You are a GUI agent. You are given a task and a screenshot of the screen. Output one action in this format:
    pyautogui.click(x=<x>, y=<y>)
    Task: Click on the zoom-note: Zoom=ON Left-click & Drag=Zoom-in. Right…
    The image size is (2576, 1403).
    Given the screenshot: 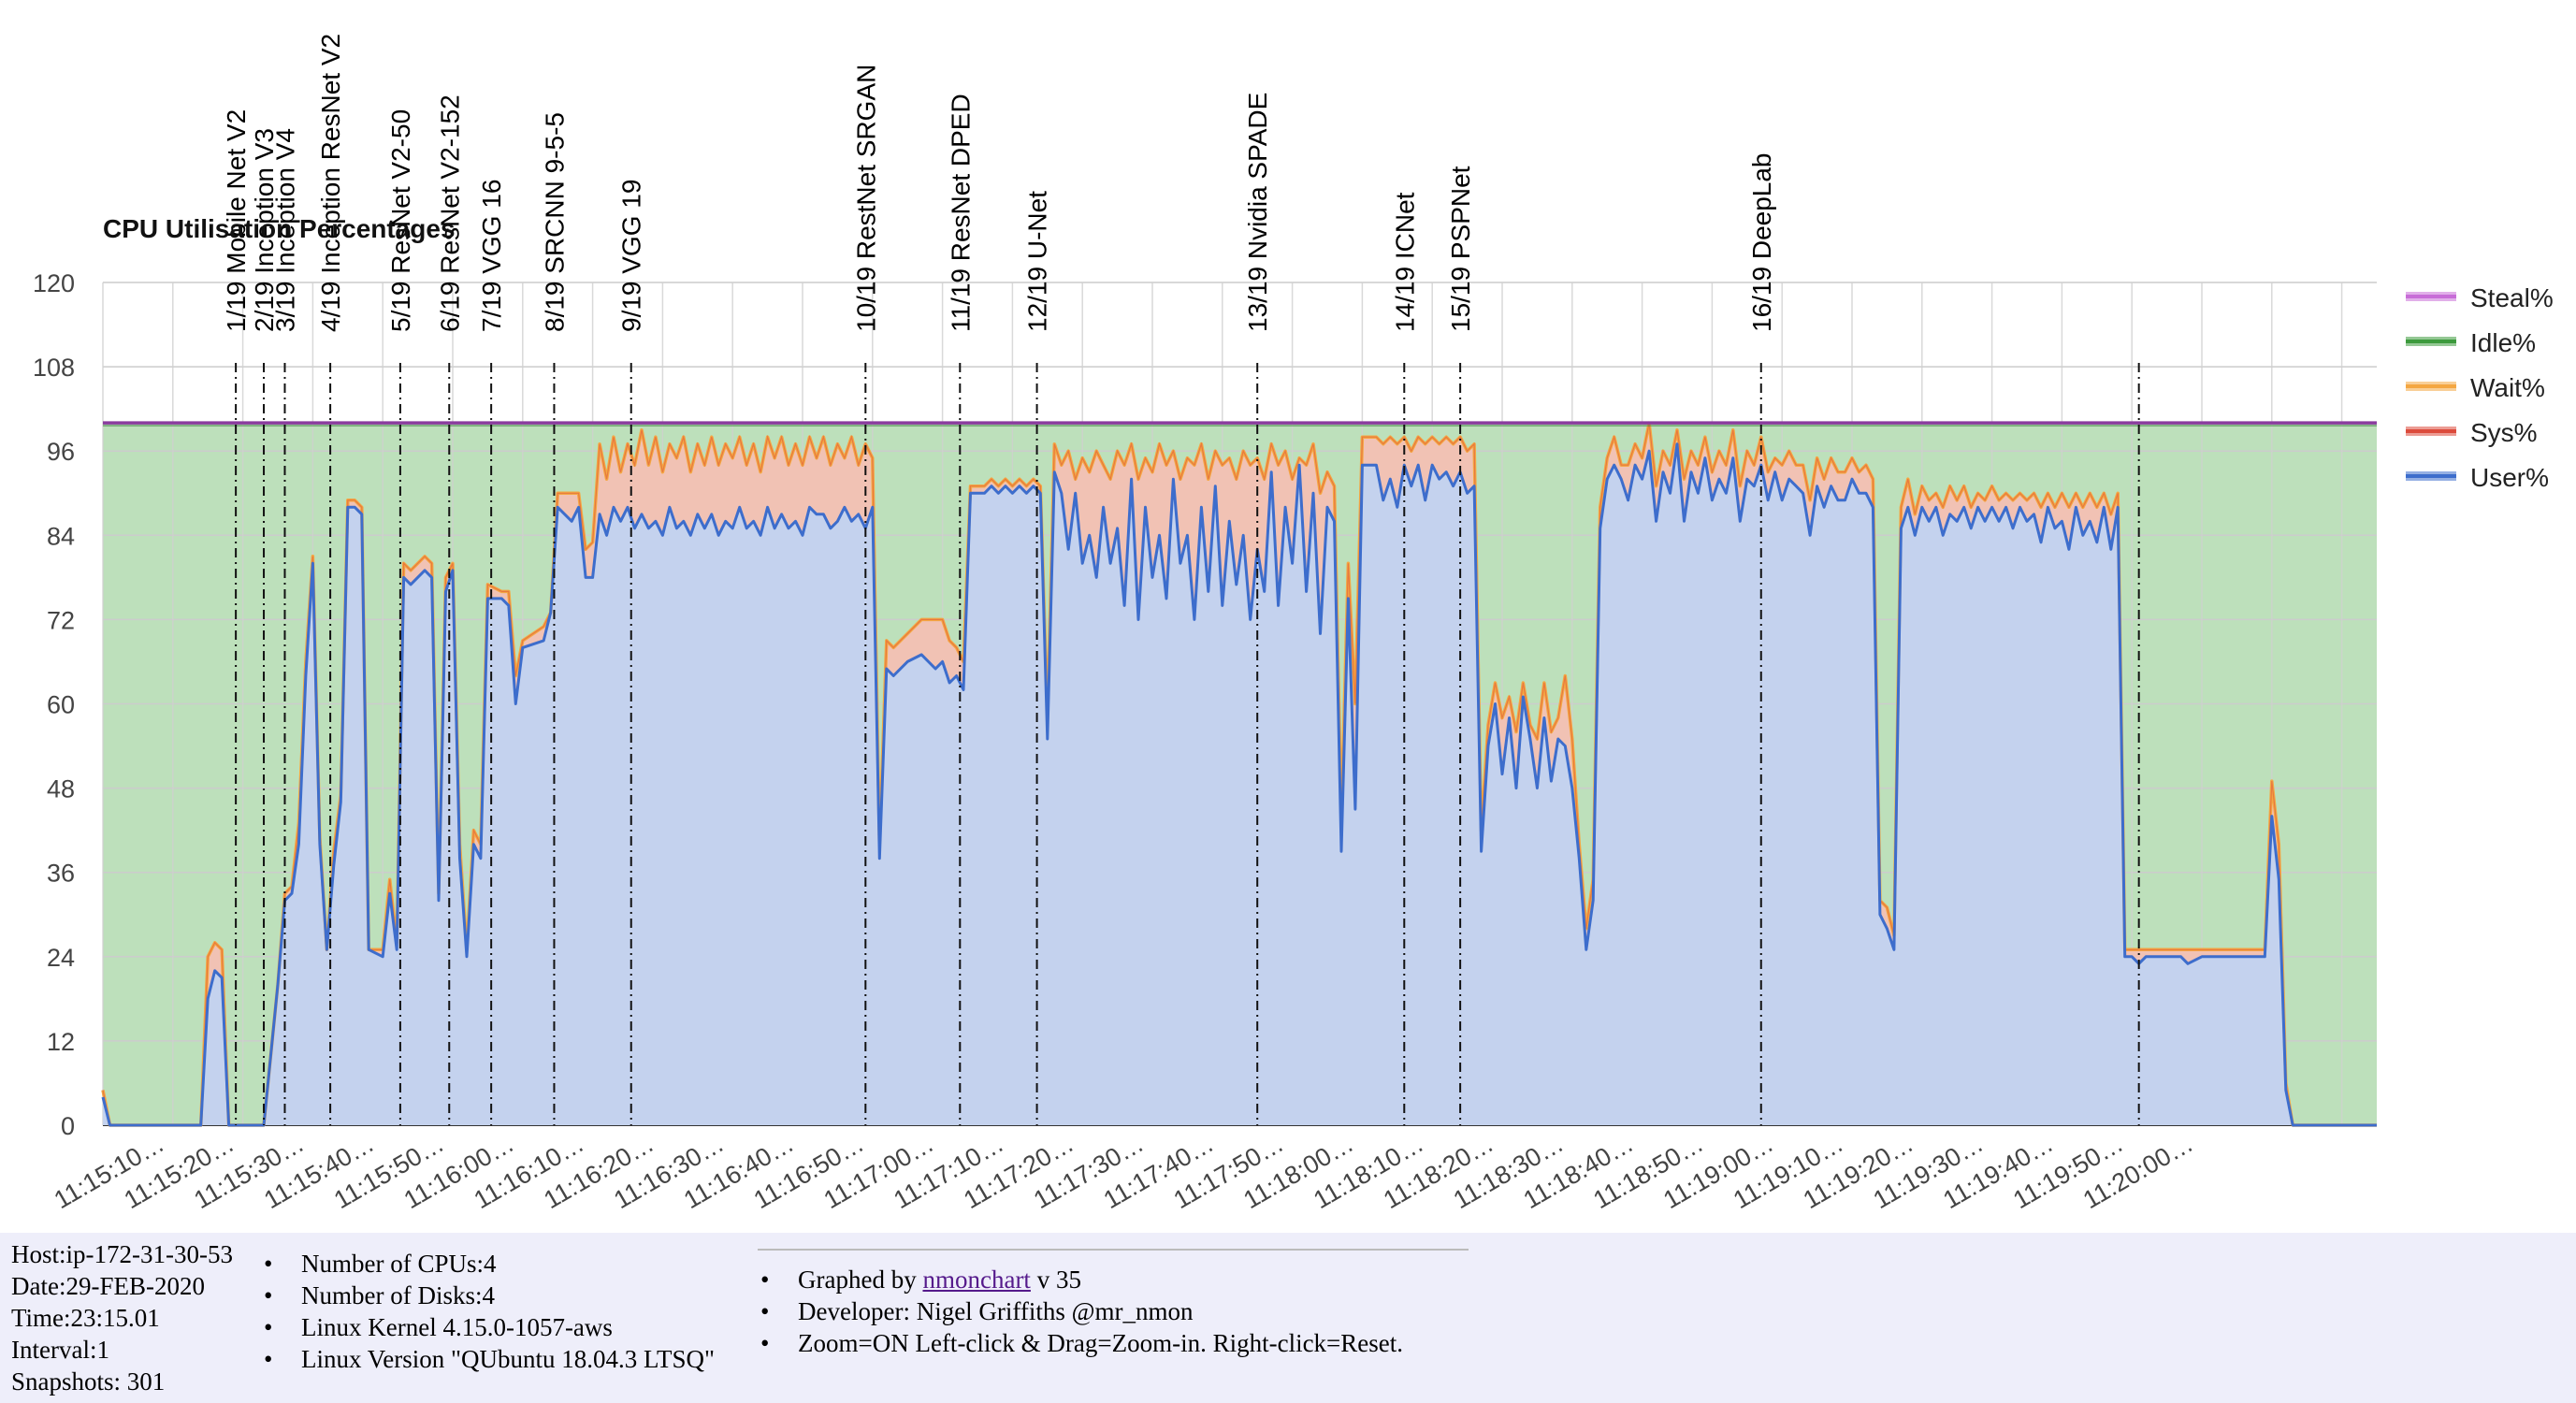 What is the action you would take?
    pyautogui.click(x=1078, y=1343)
    